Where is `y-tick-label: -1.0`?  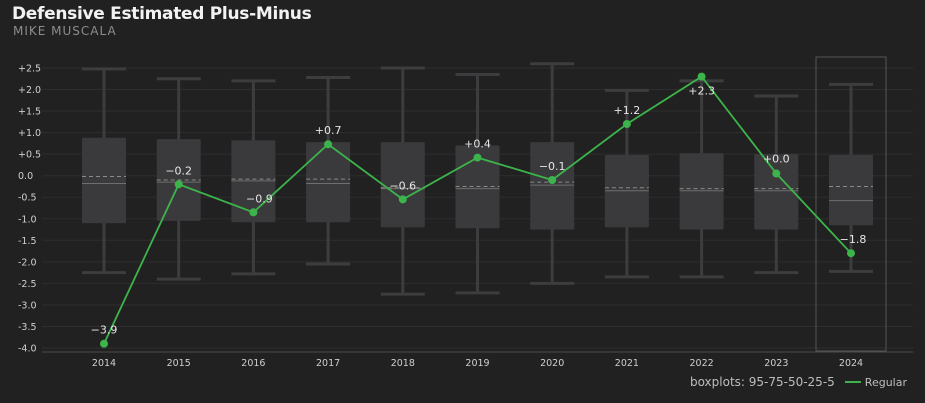
y-tick-label: -1.0 is located at coordinates (27, 219).